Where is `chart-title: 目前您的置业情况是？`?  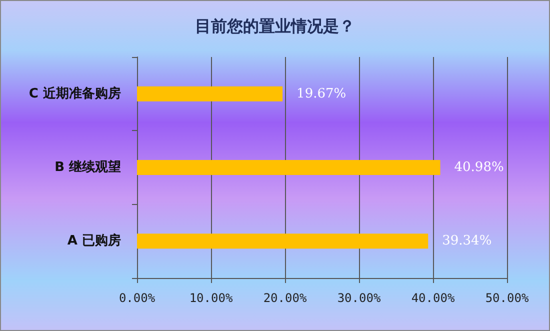 chart-title: 目前您的置业情况是？ is located at coordinates (275, 26).